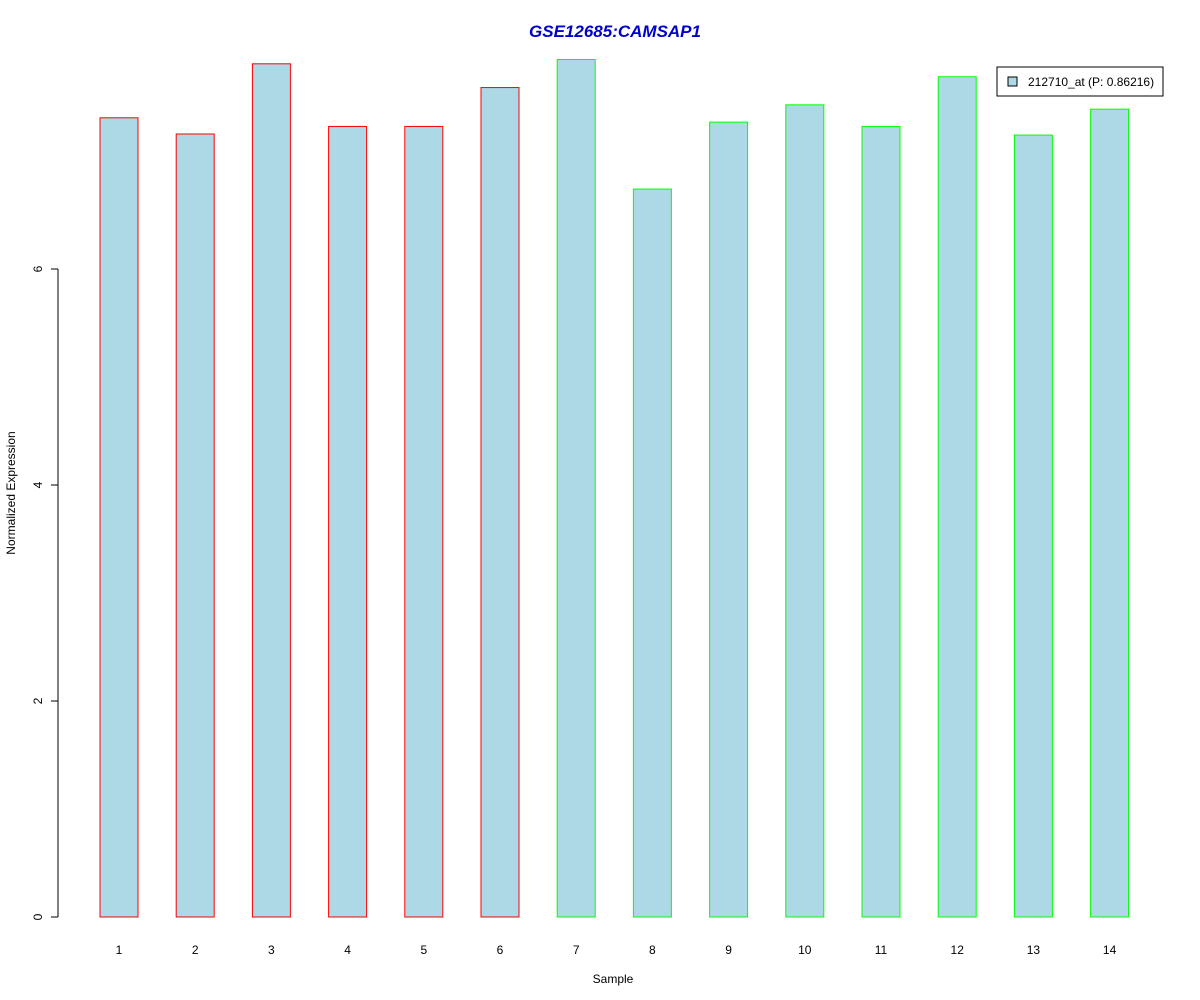 This screenshot has height=1000, width=1200. I want to click on x-tick-label: 5, so click(423, 950).